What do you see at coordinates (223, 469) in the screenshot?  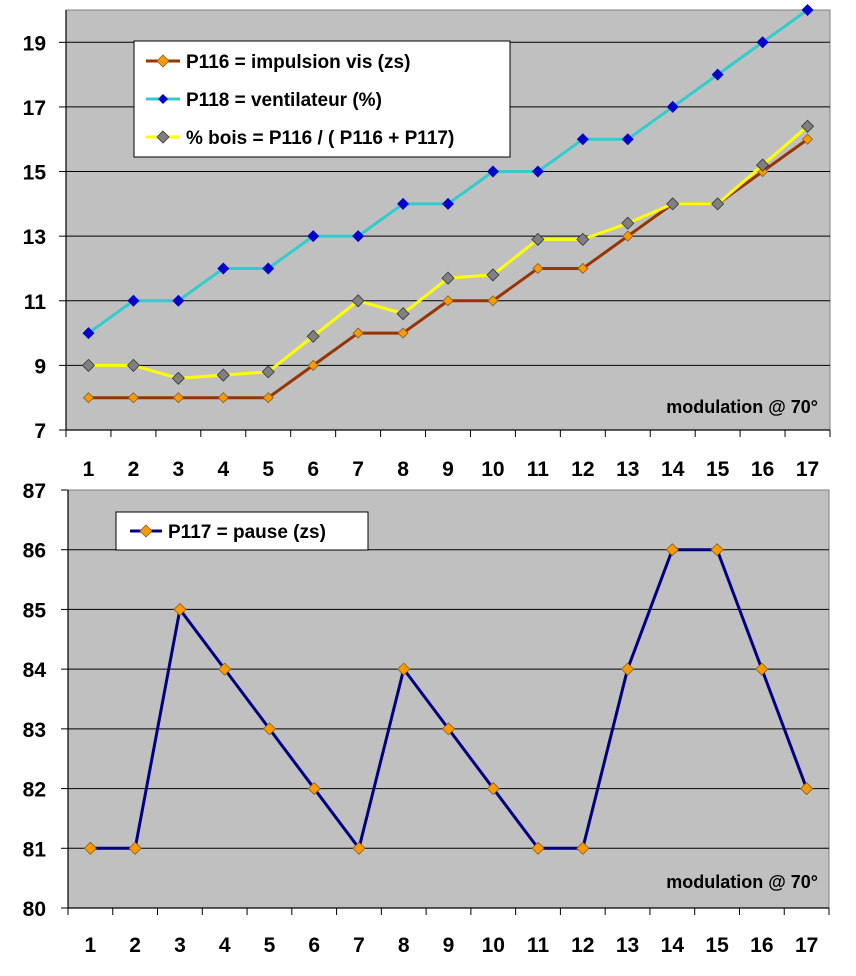 I see `x-tick-label: 4` at bounding box center [223, 469].